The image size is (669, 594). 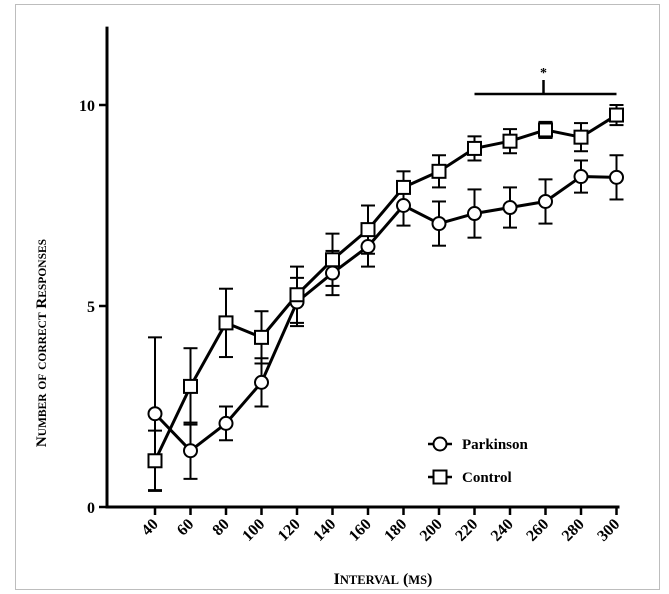 What do you see at coordinates (324, 530) in the screenshot?
I see `x-tick-label: 140` at bounding box center [324, 530].